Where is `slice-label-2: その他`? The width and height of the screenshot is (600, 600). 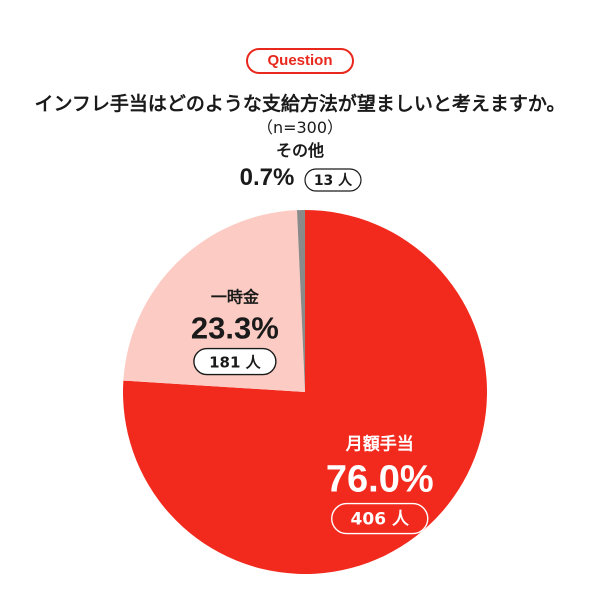
slice-label-2: その他 is located at coordinates (300, 150).